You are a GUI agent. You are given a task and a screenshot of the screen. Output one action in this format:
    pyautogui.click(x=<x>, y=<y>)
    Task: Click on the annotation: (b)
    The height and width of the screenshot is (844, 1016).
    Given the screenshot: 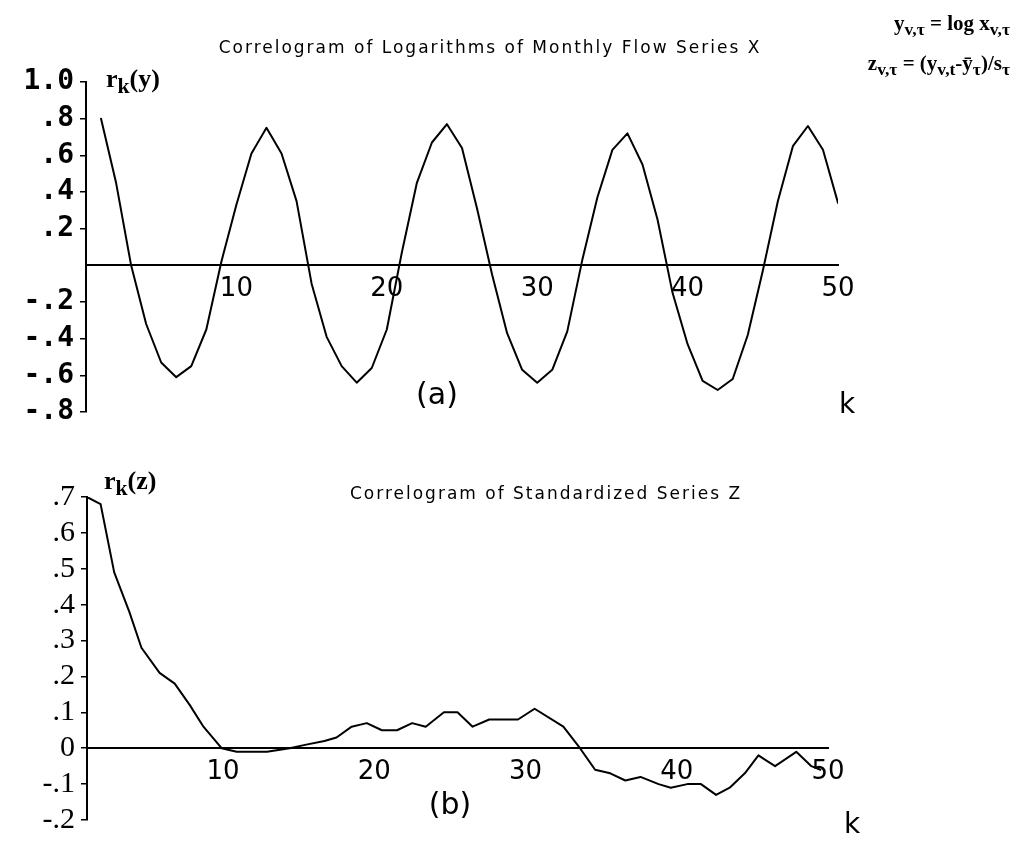 What is the action you would take?
    pyautogui.click(x=450, y=803)
    